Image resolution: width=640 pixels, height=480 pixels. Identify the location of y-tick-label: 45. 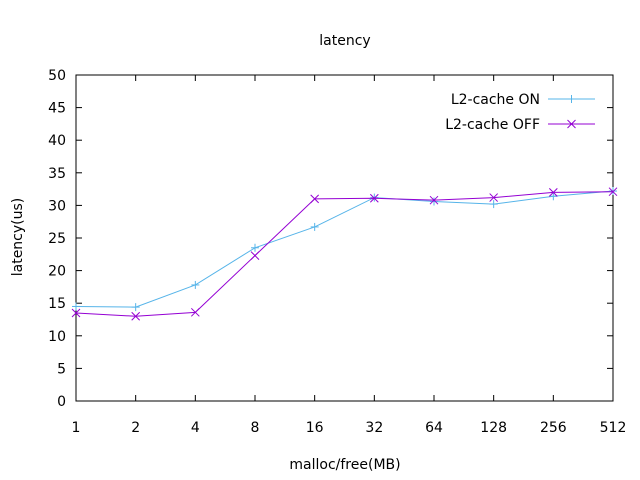
(57, 109).